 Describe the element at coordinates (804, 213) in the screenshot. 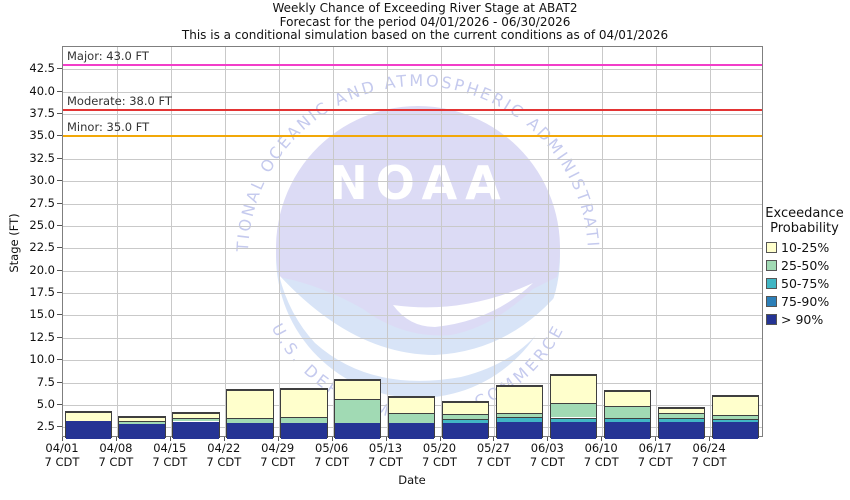

I see `legend-title-line1: Exceedance` at that location.